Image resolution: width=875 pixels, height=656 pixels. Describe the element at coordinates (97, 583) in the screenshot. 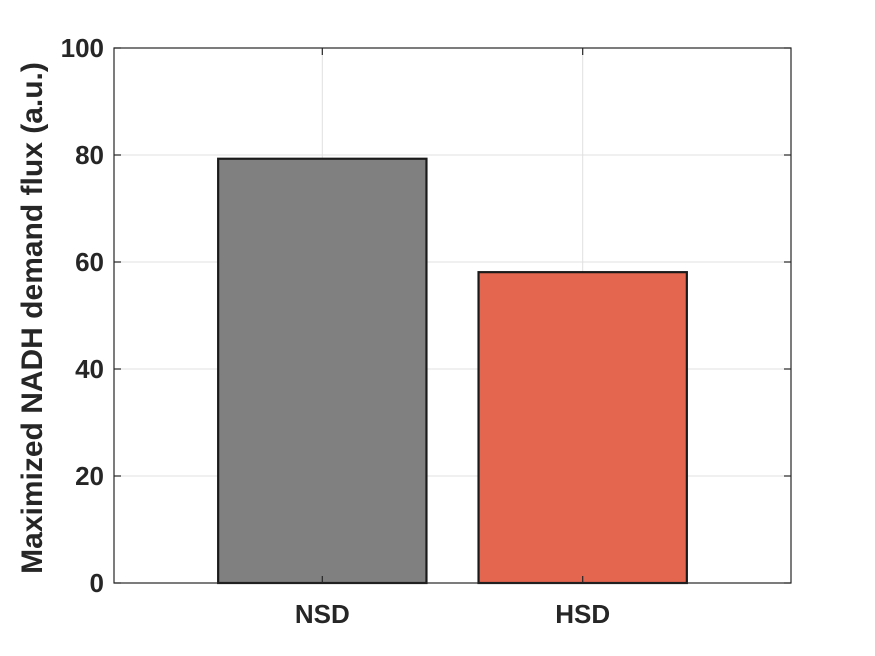

I see `y-tick-label: 0` at that location.